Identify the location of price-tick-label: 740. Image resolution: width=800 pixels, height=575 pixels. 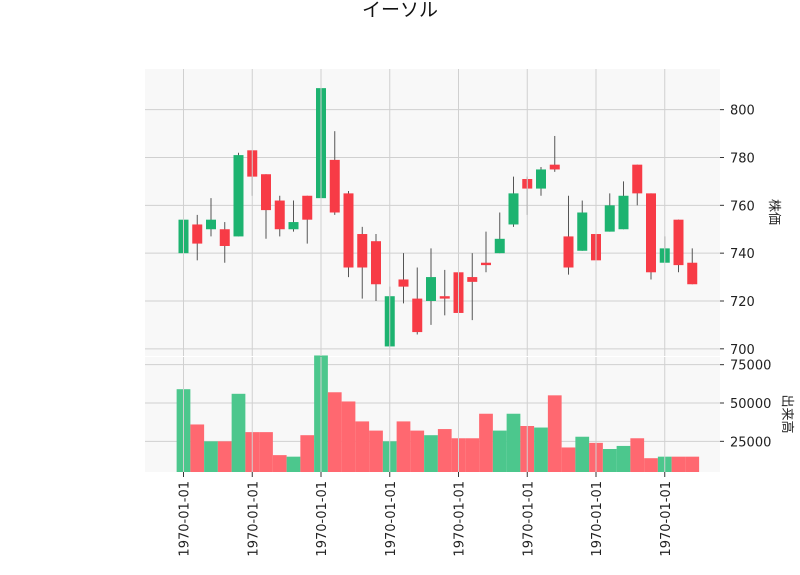
(742, 254).